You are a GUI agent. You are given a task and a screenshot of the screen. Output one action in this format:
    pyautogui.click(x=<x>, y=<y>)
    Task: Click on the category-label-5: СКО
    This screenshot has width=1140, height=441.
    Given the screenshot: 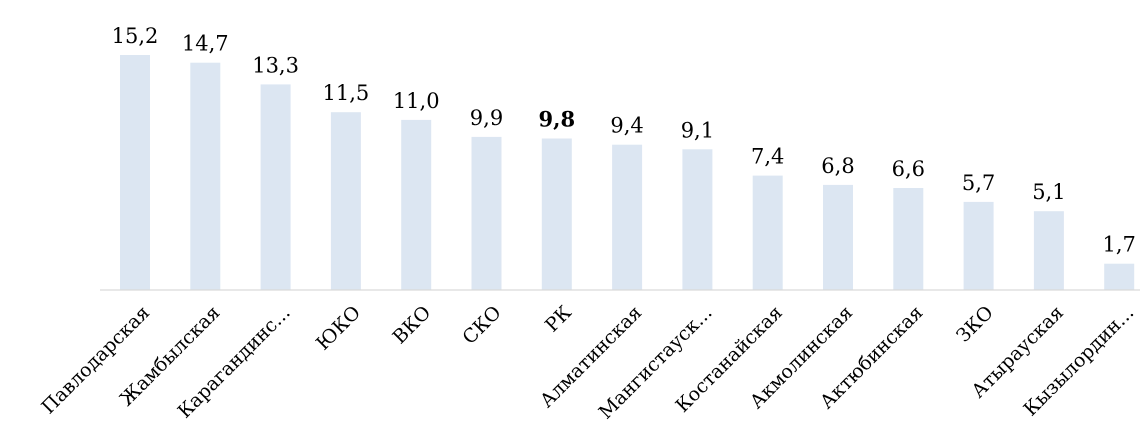 What is the action you would take?
    pyautogui.click(x=481, y=325)
    